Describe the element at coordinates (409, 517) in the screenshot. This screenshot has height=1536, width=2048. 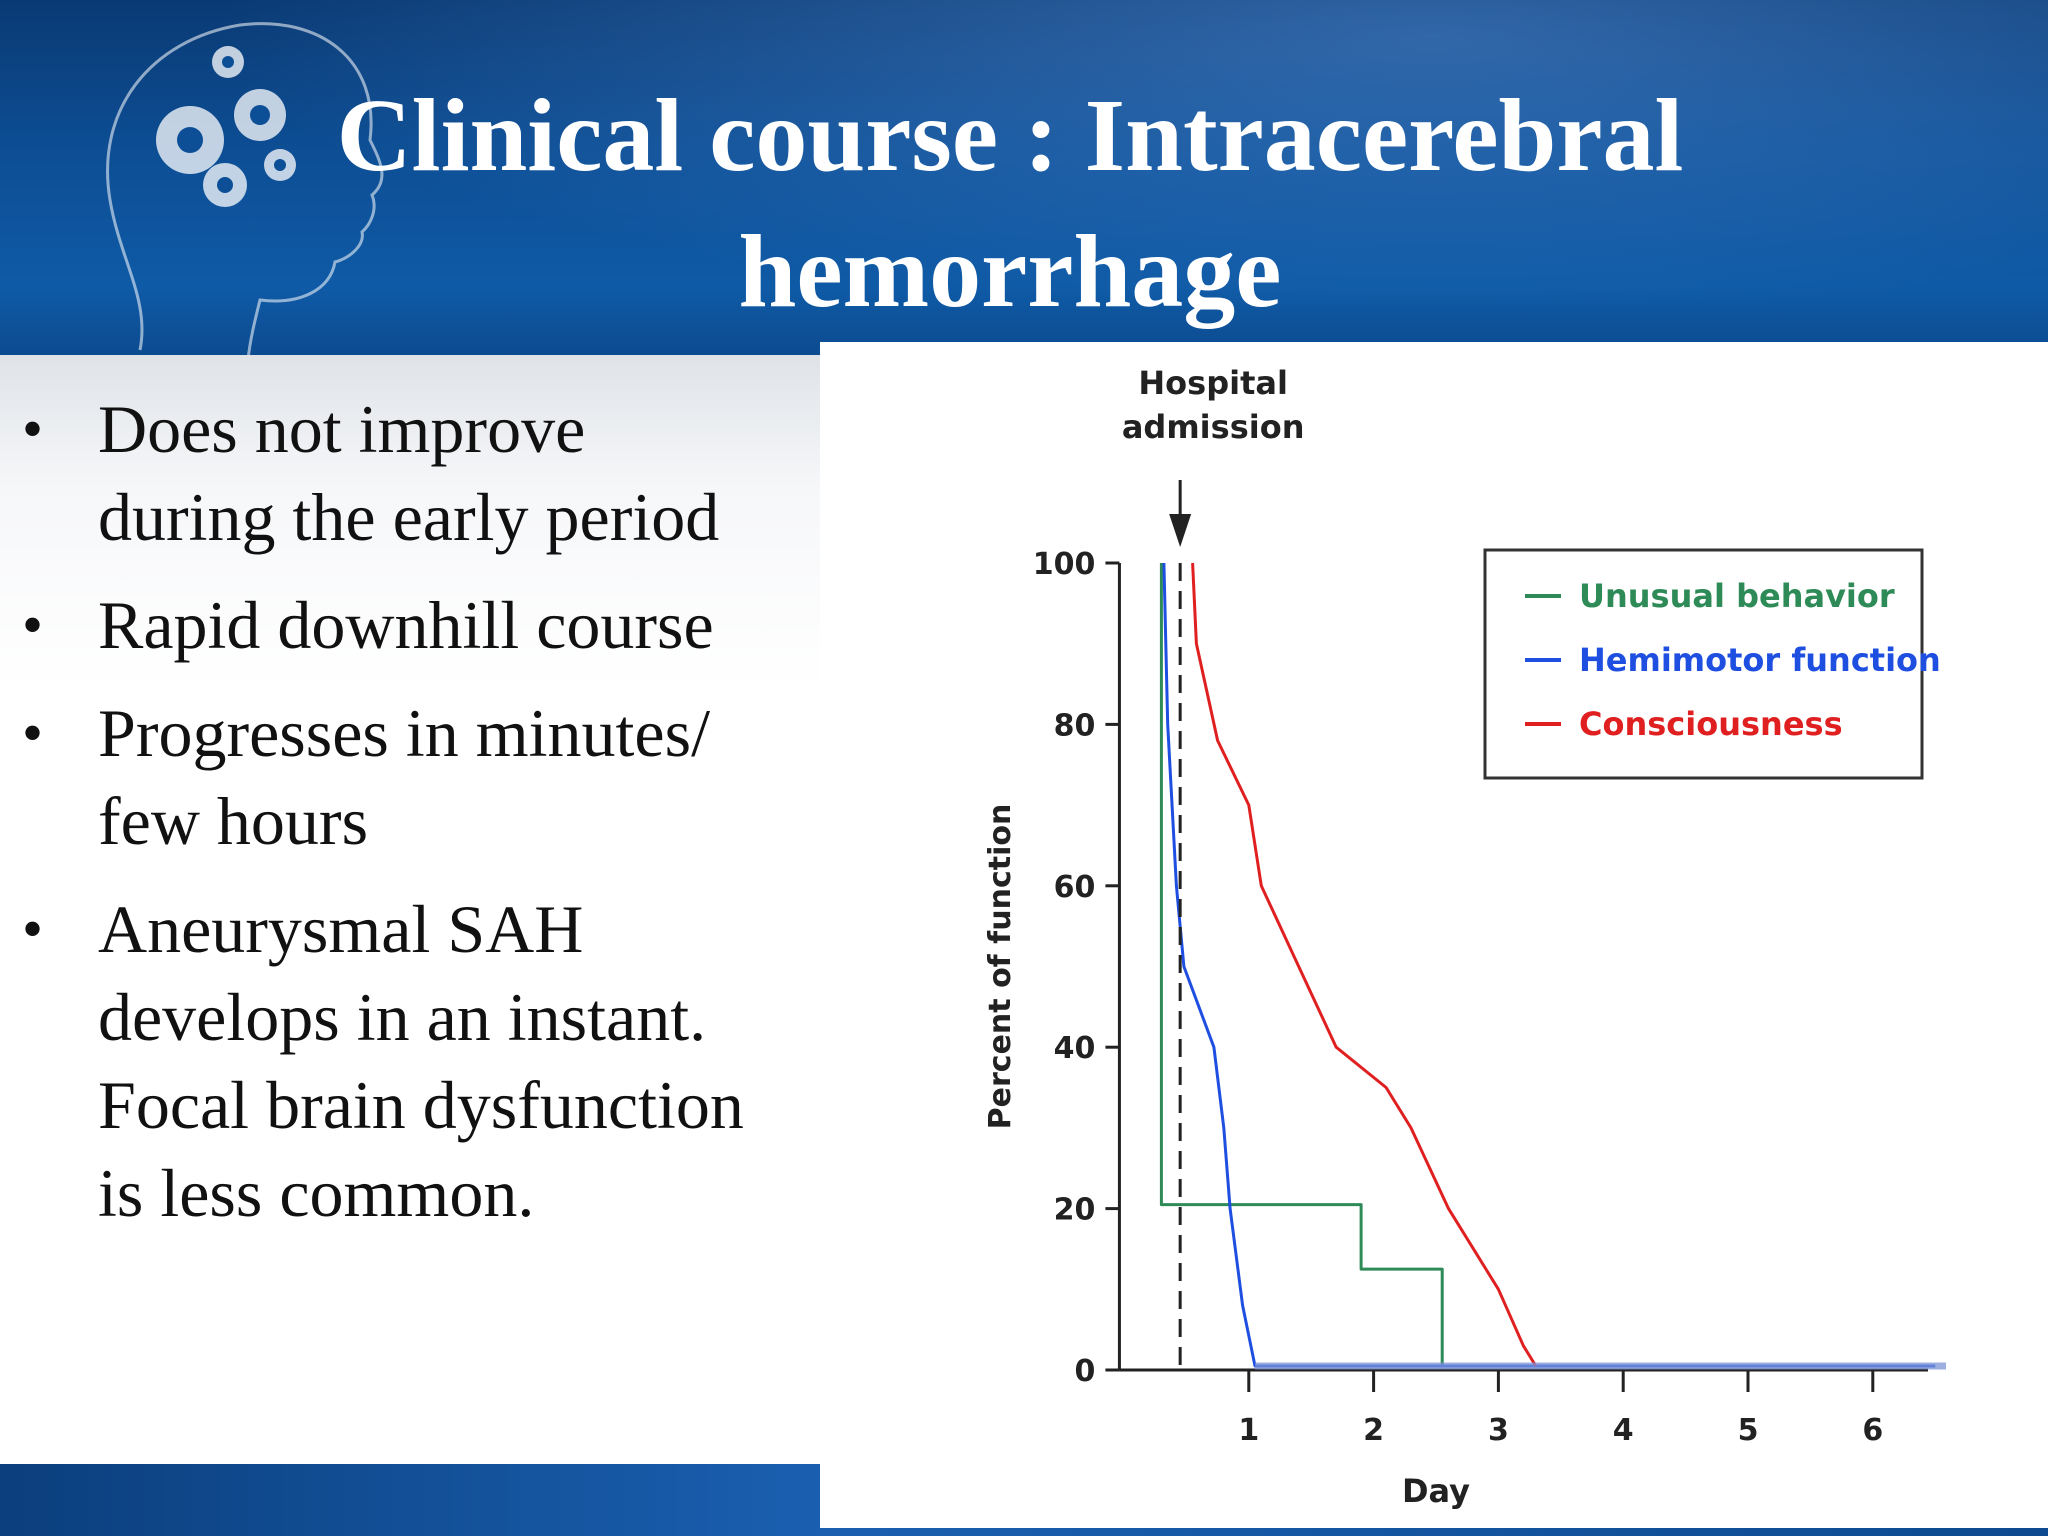
I see `bullet-line: during the early period` at that location.